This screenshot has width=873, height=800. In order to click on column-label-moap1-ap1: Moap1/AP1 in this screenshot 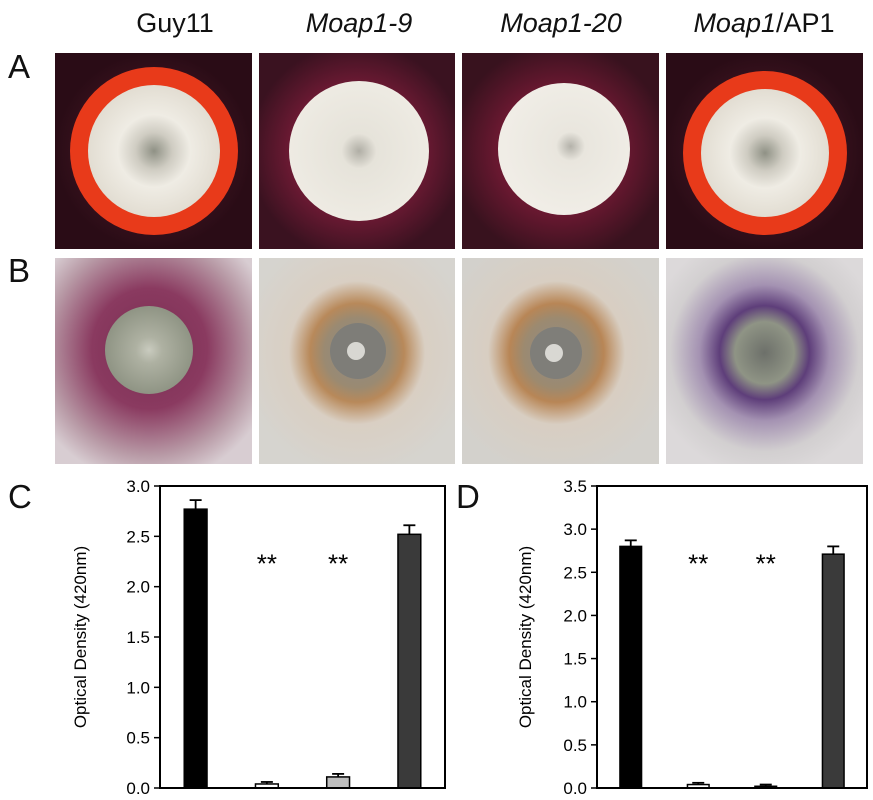, I will do `click(764, 23)`.